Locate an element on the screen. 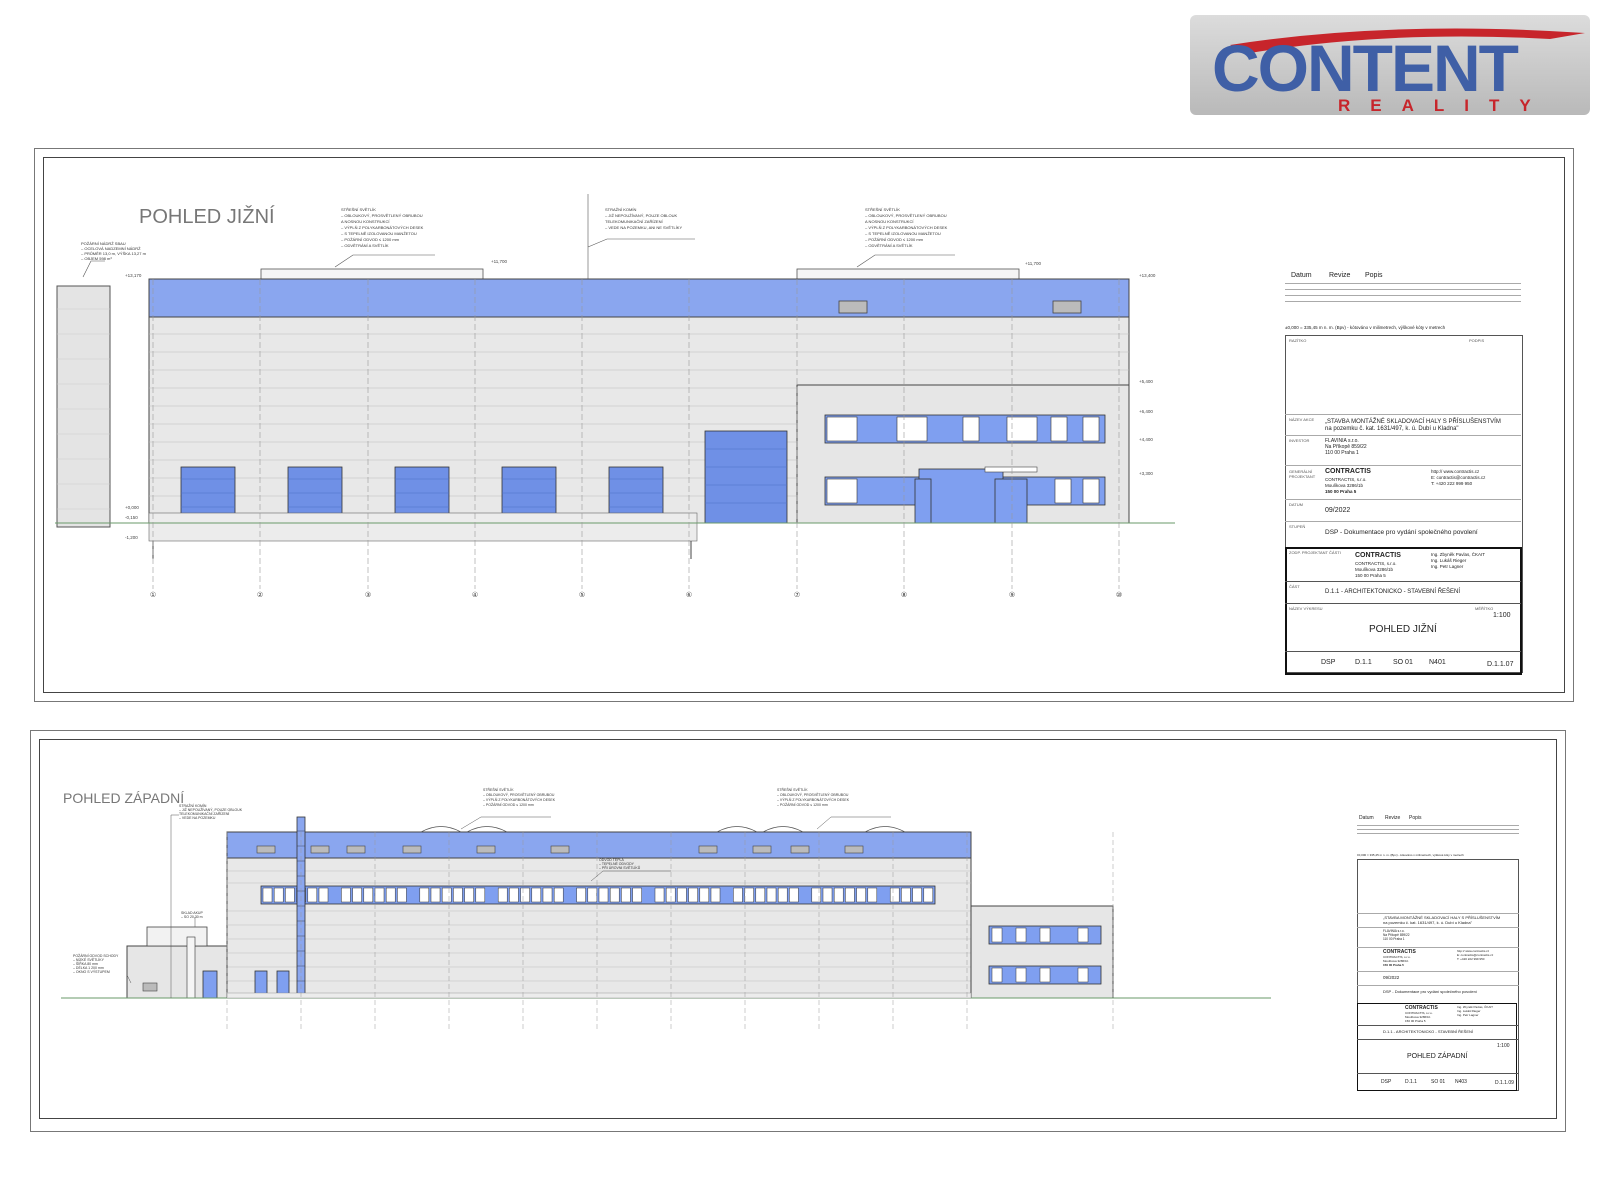 This screenshot has width=1600, height=1200. rev-header-date: Datum is located at coordinates (1366, 818).